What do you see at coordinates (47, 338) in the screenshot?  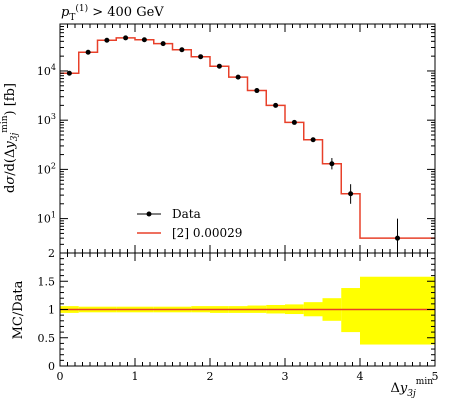 I see `ratio-y-tick-label: 0.5` at bounding box center [47, 338].